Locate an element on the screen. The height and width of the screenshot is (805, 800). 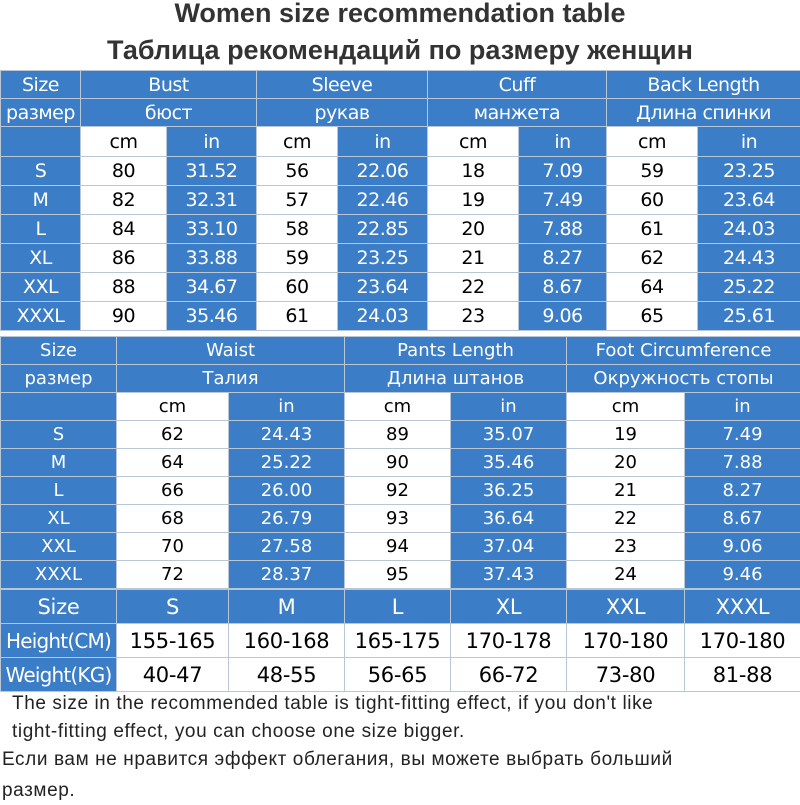
cuff-cm-cell: 20 is located at coordinates (473, 229).